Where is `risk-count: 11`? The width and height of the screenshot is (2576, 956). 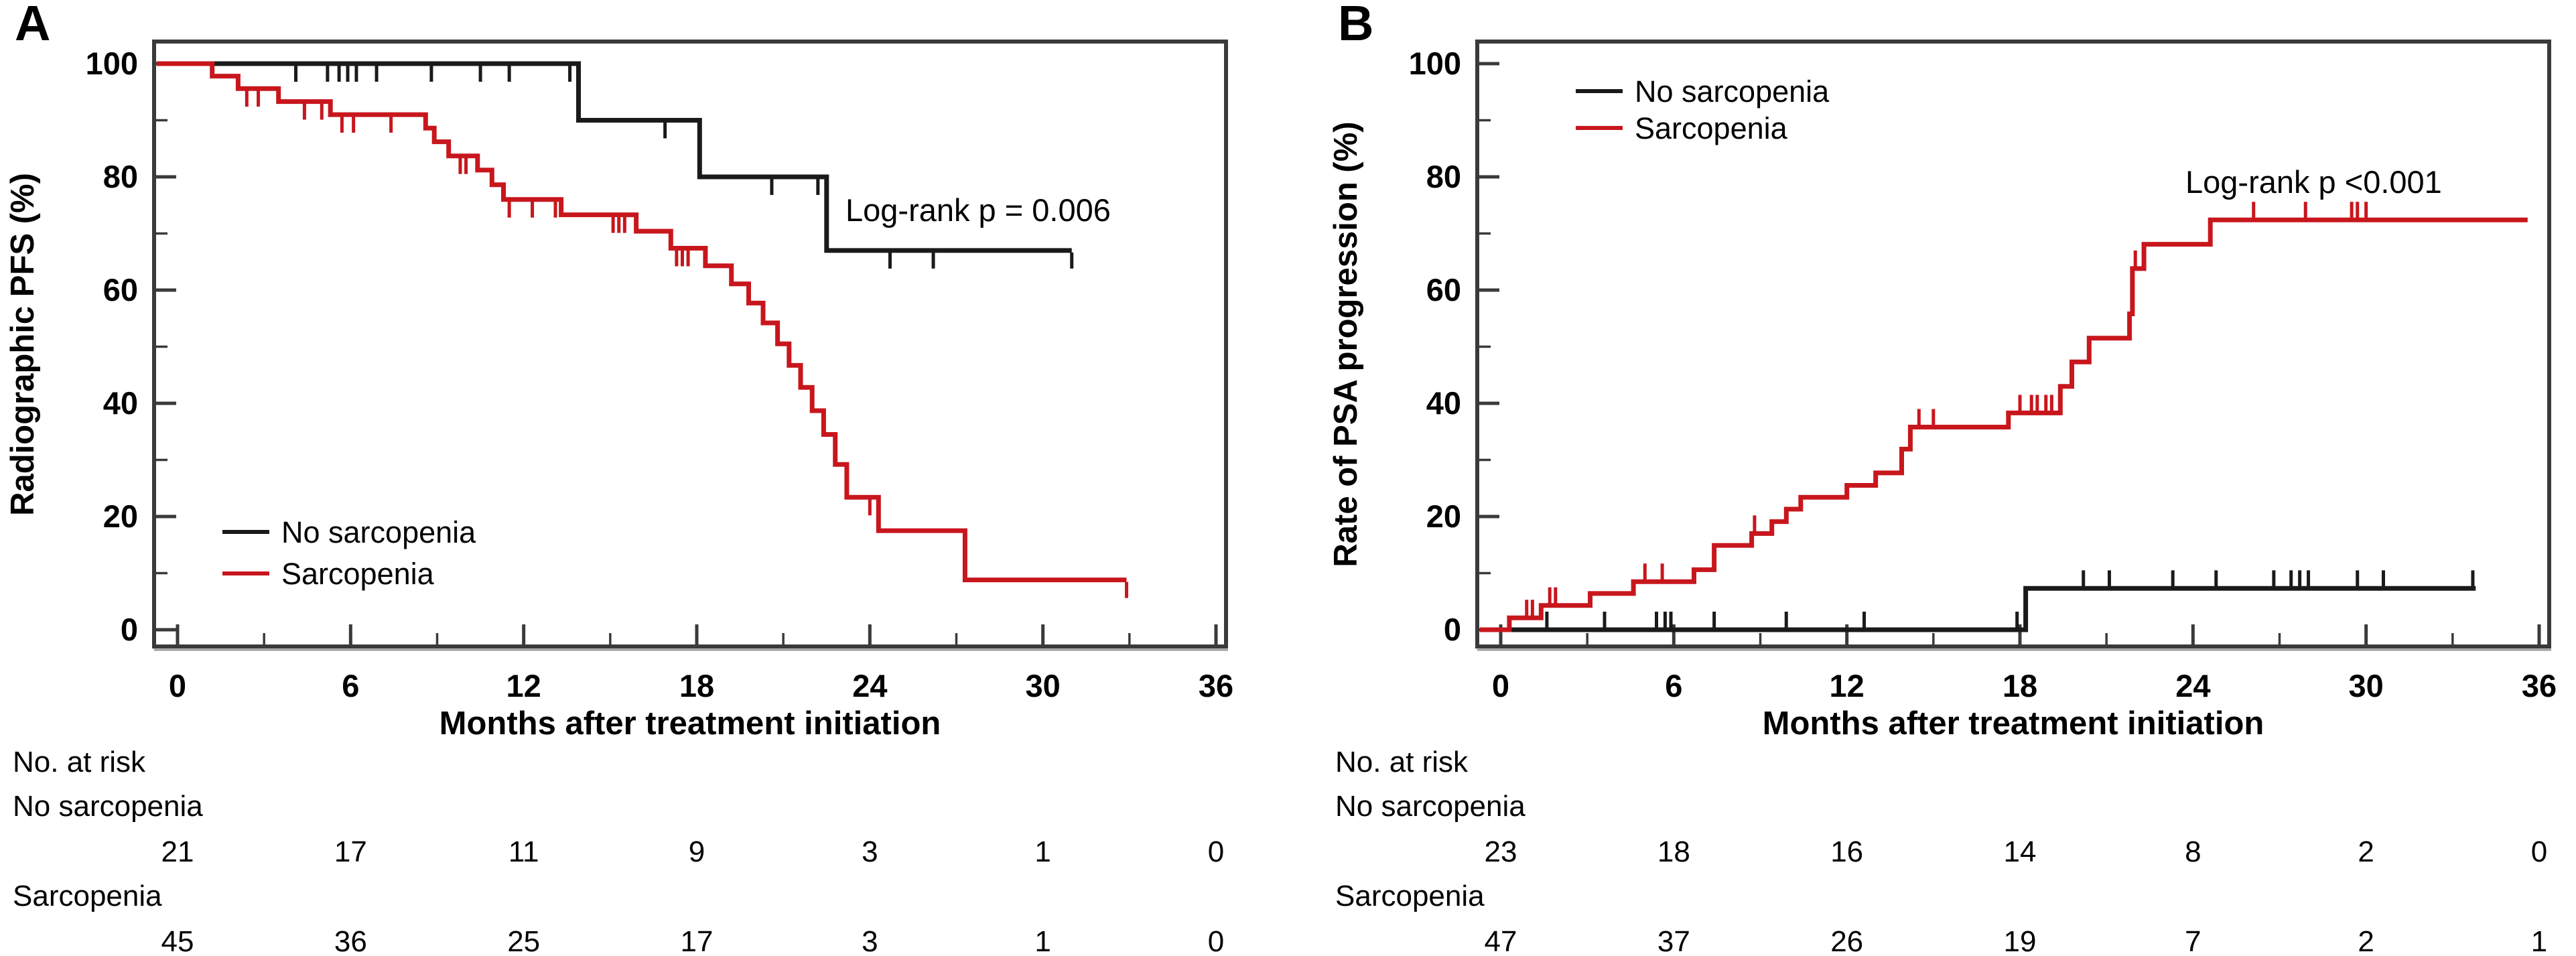
risk-count: 11 is located at coordinates (524, 852).